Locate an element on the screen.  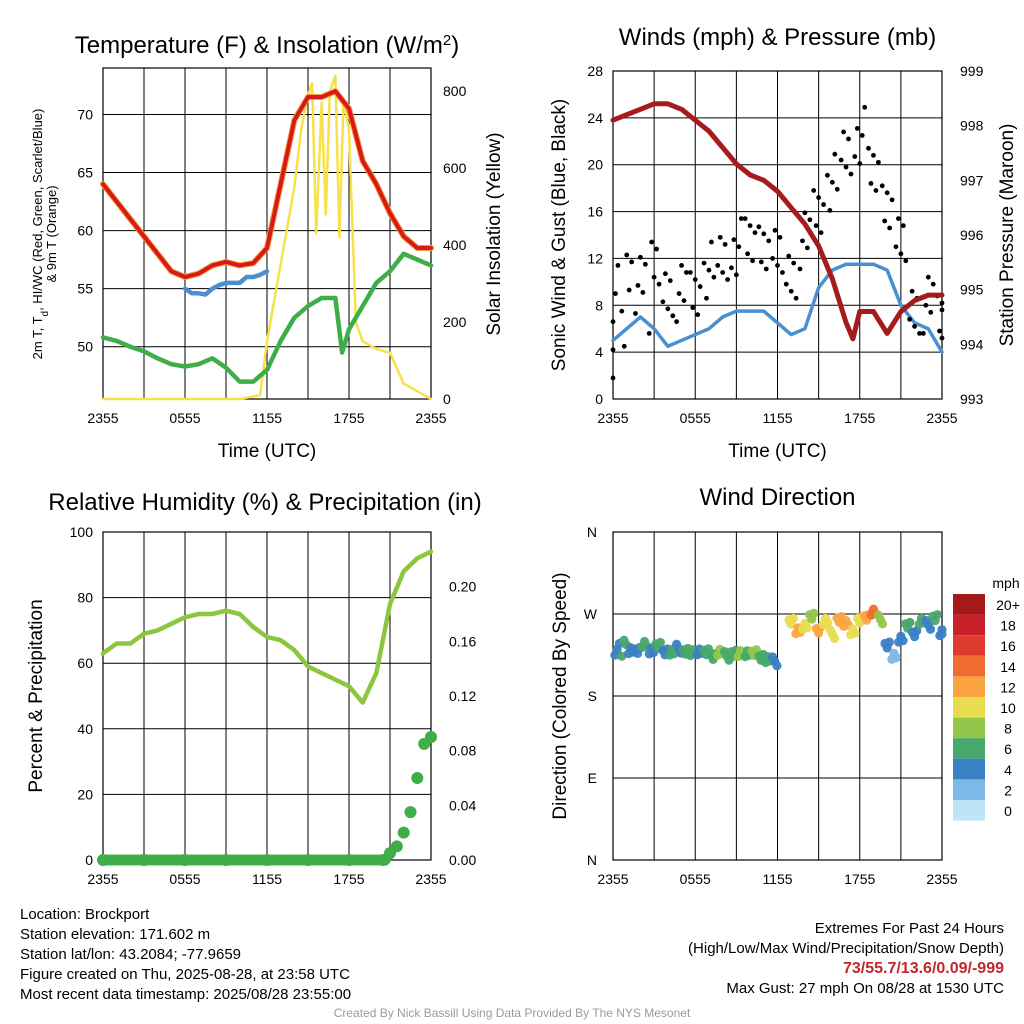
wind-chill-line is located at coordinates (226, 282).